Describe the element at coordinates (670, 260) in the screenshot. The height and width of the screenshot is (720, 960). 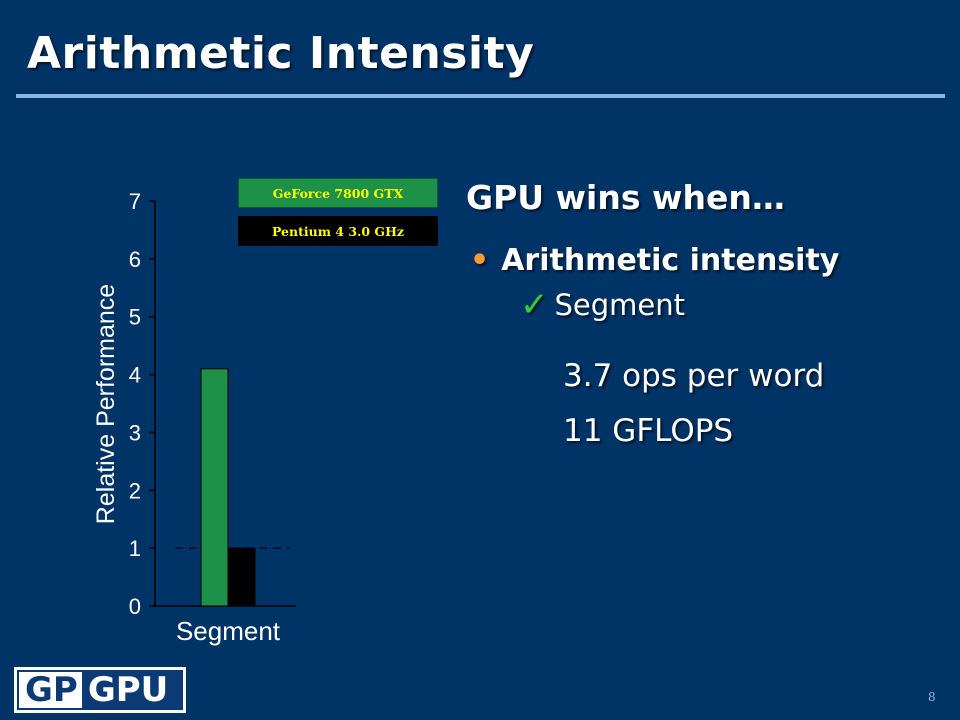
I see `bullet-text: Arithmetic intensity` at that location.